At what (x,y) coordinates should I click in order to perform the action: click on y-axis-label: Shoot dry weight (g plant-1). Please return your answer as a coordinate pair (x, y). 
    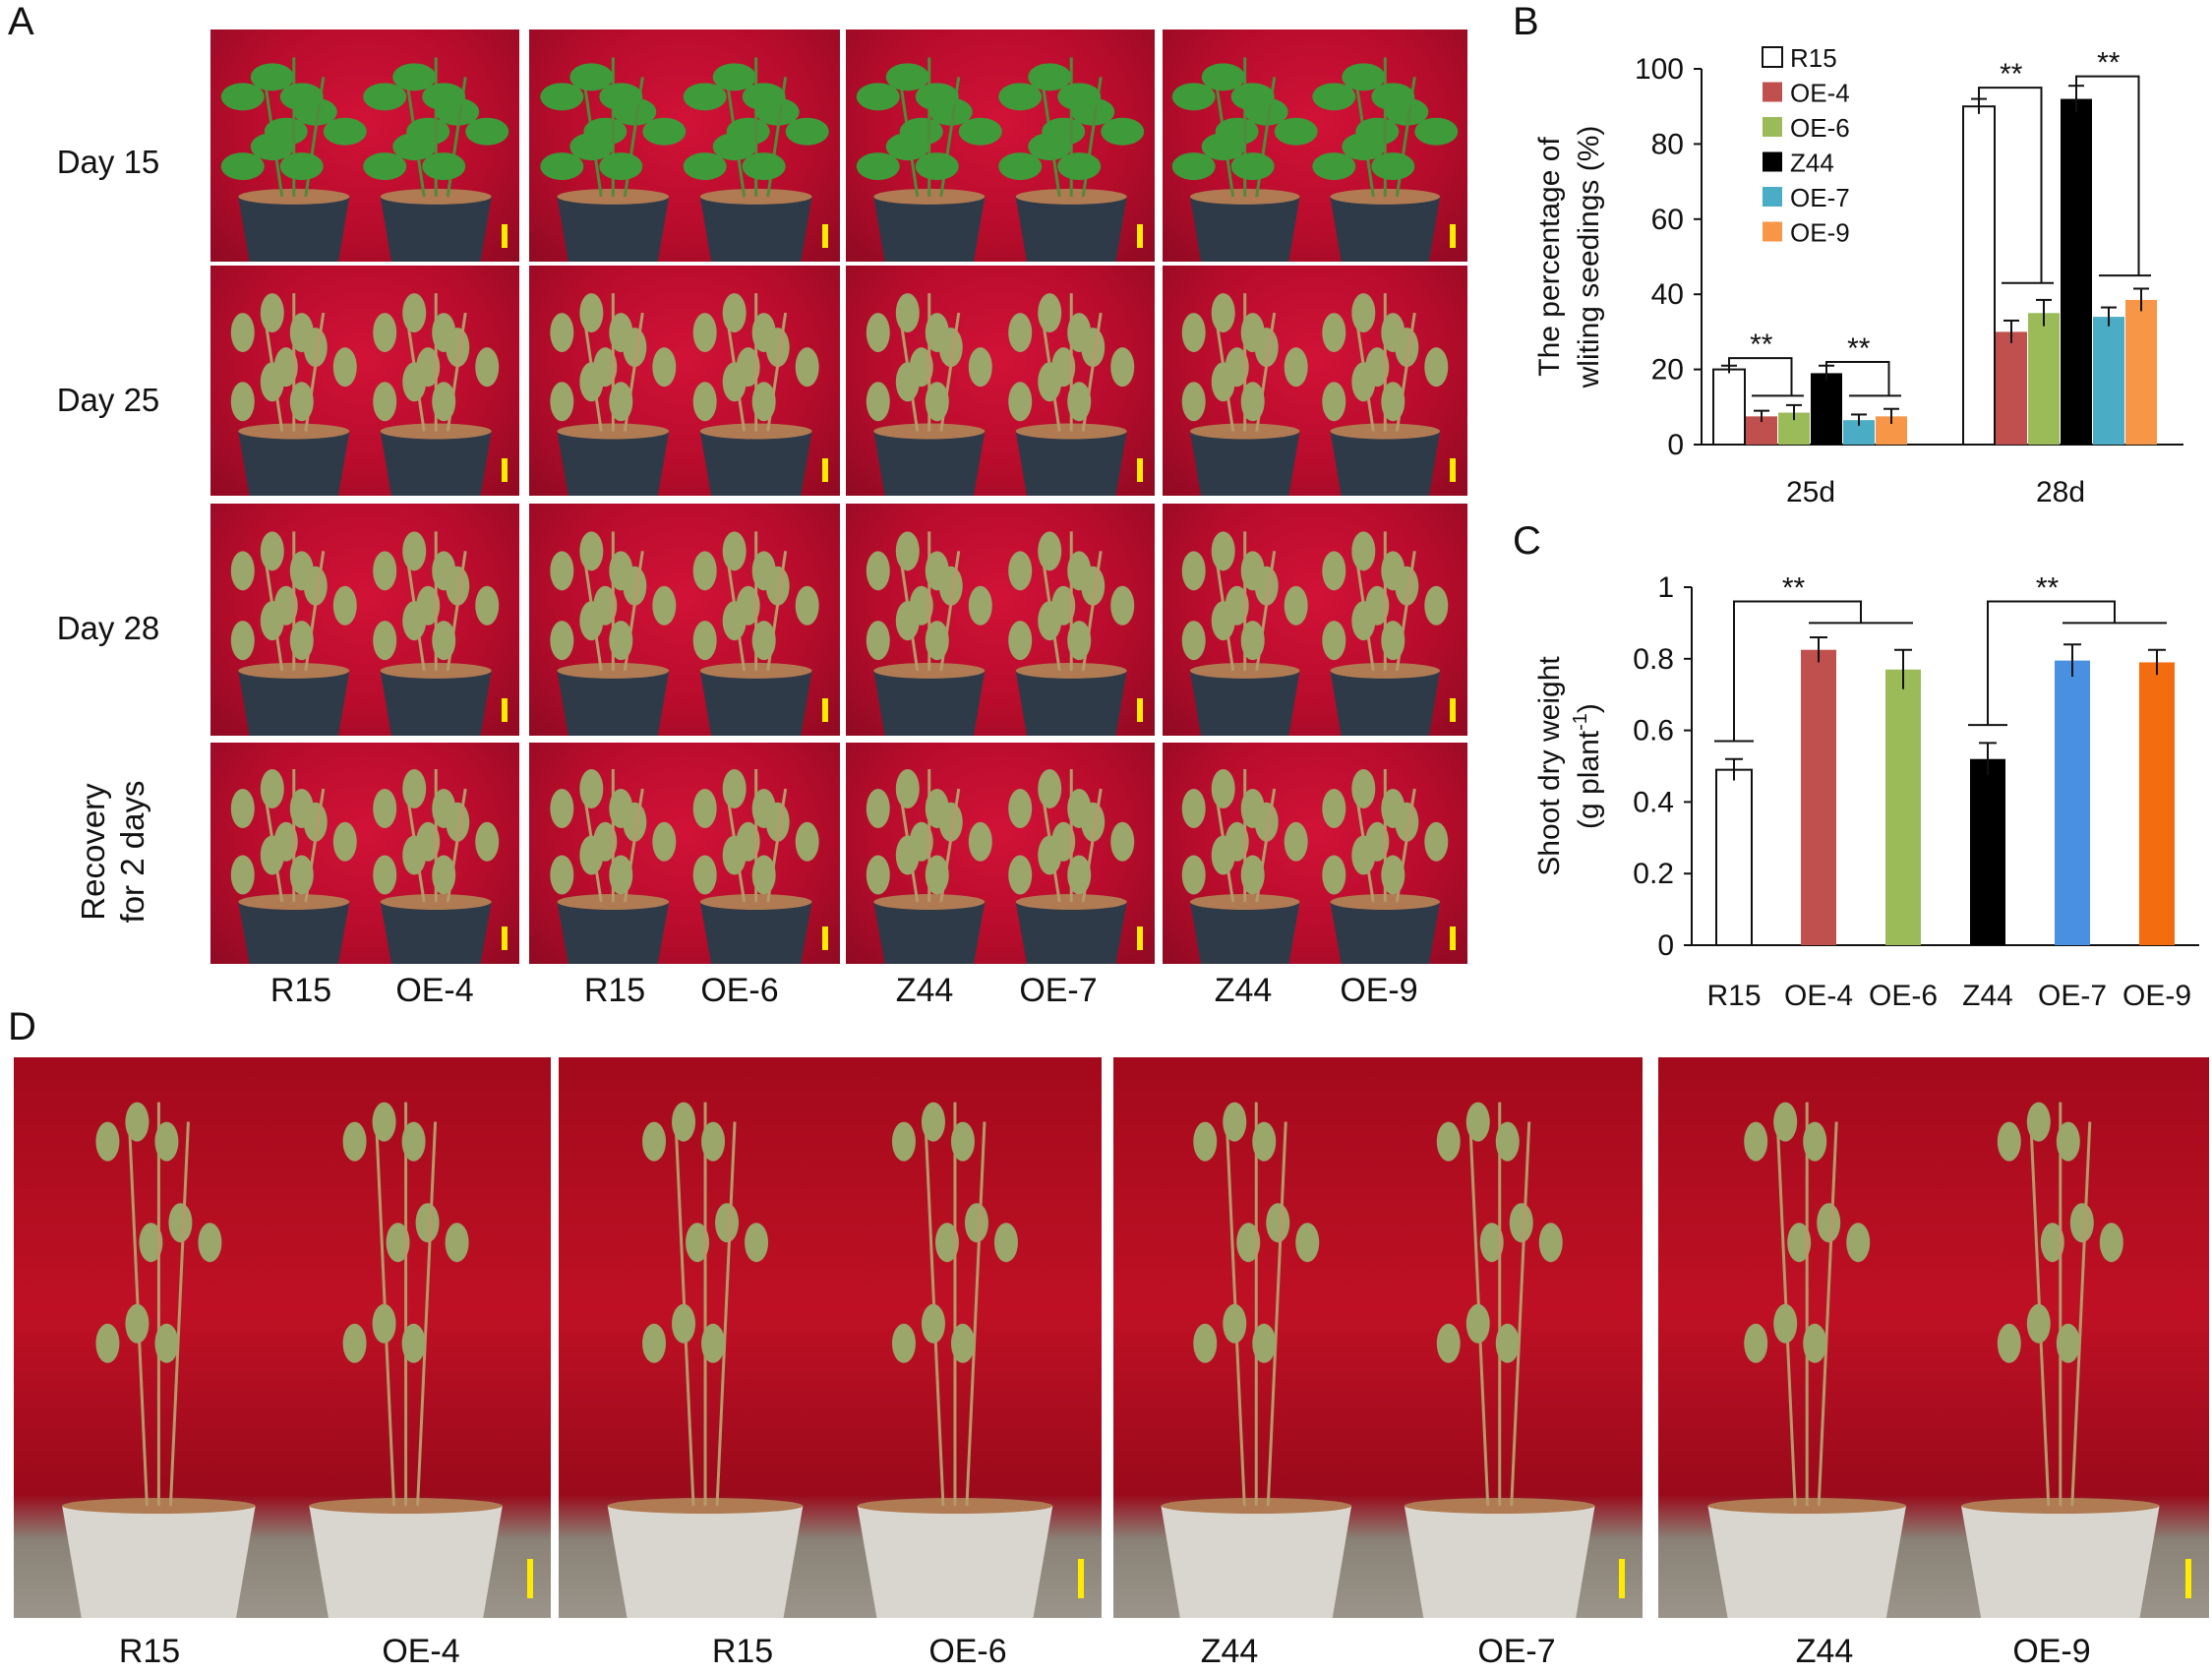
    Looking at the image, I should click on (1569, 766).